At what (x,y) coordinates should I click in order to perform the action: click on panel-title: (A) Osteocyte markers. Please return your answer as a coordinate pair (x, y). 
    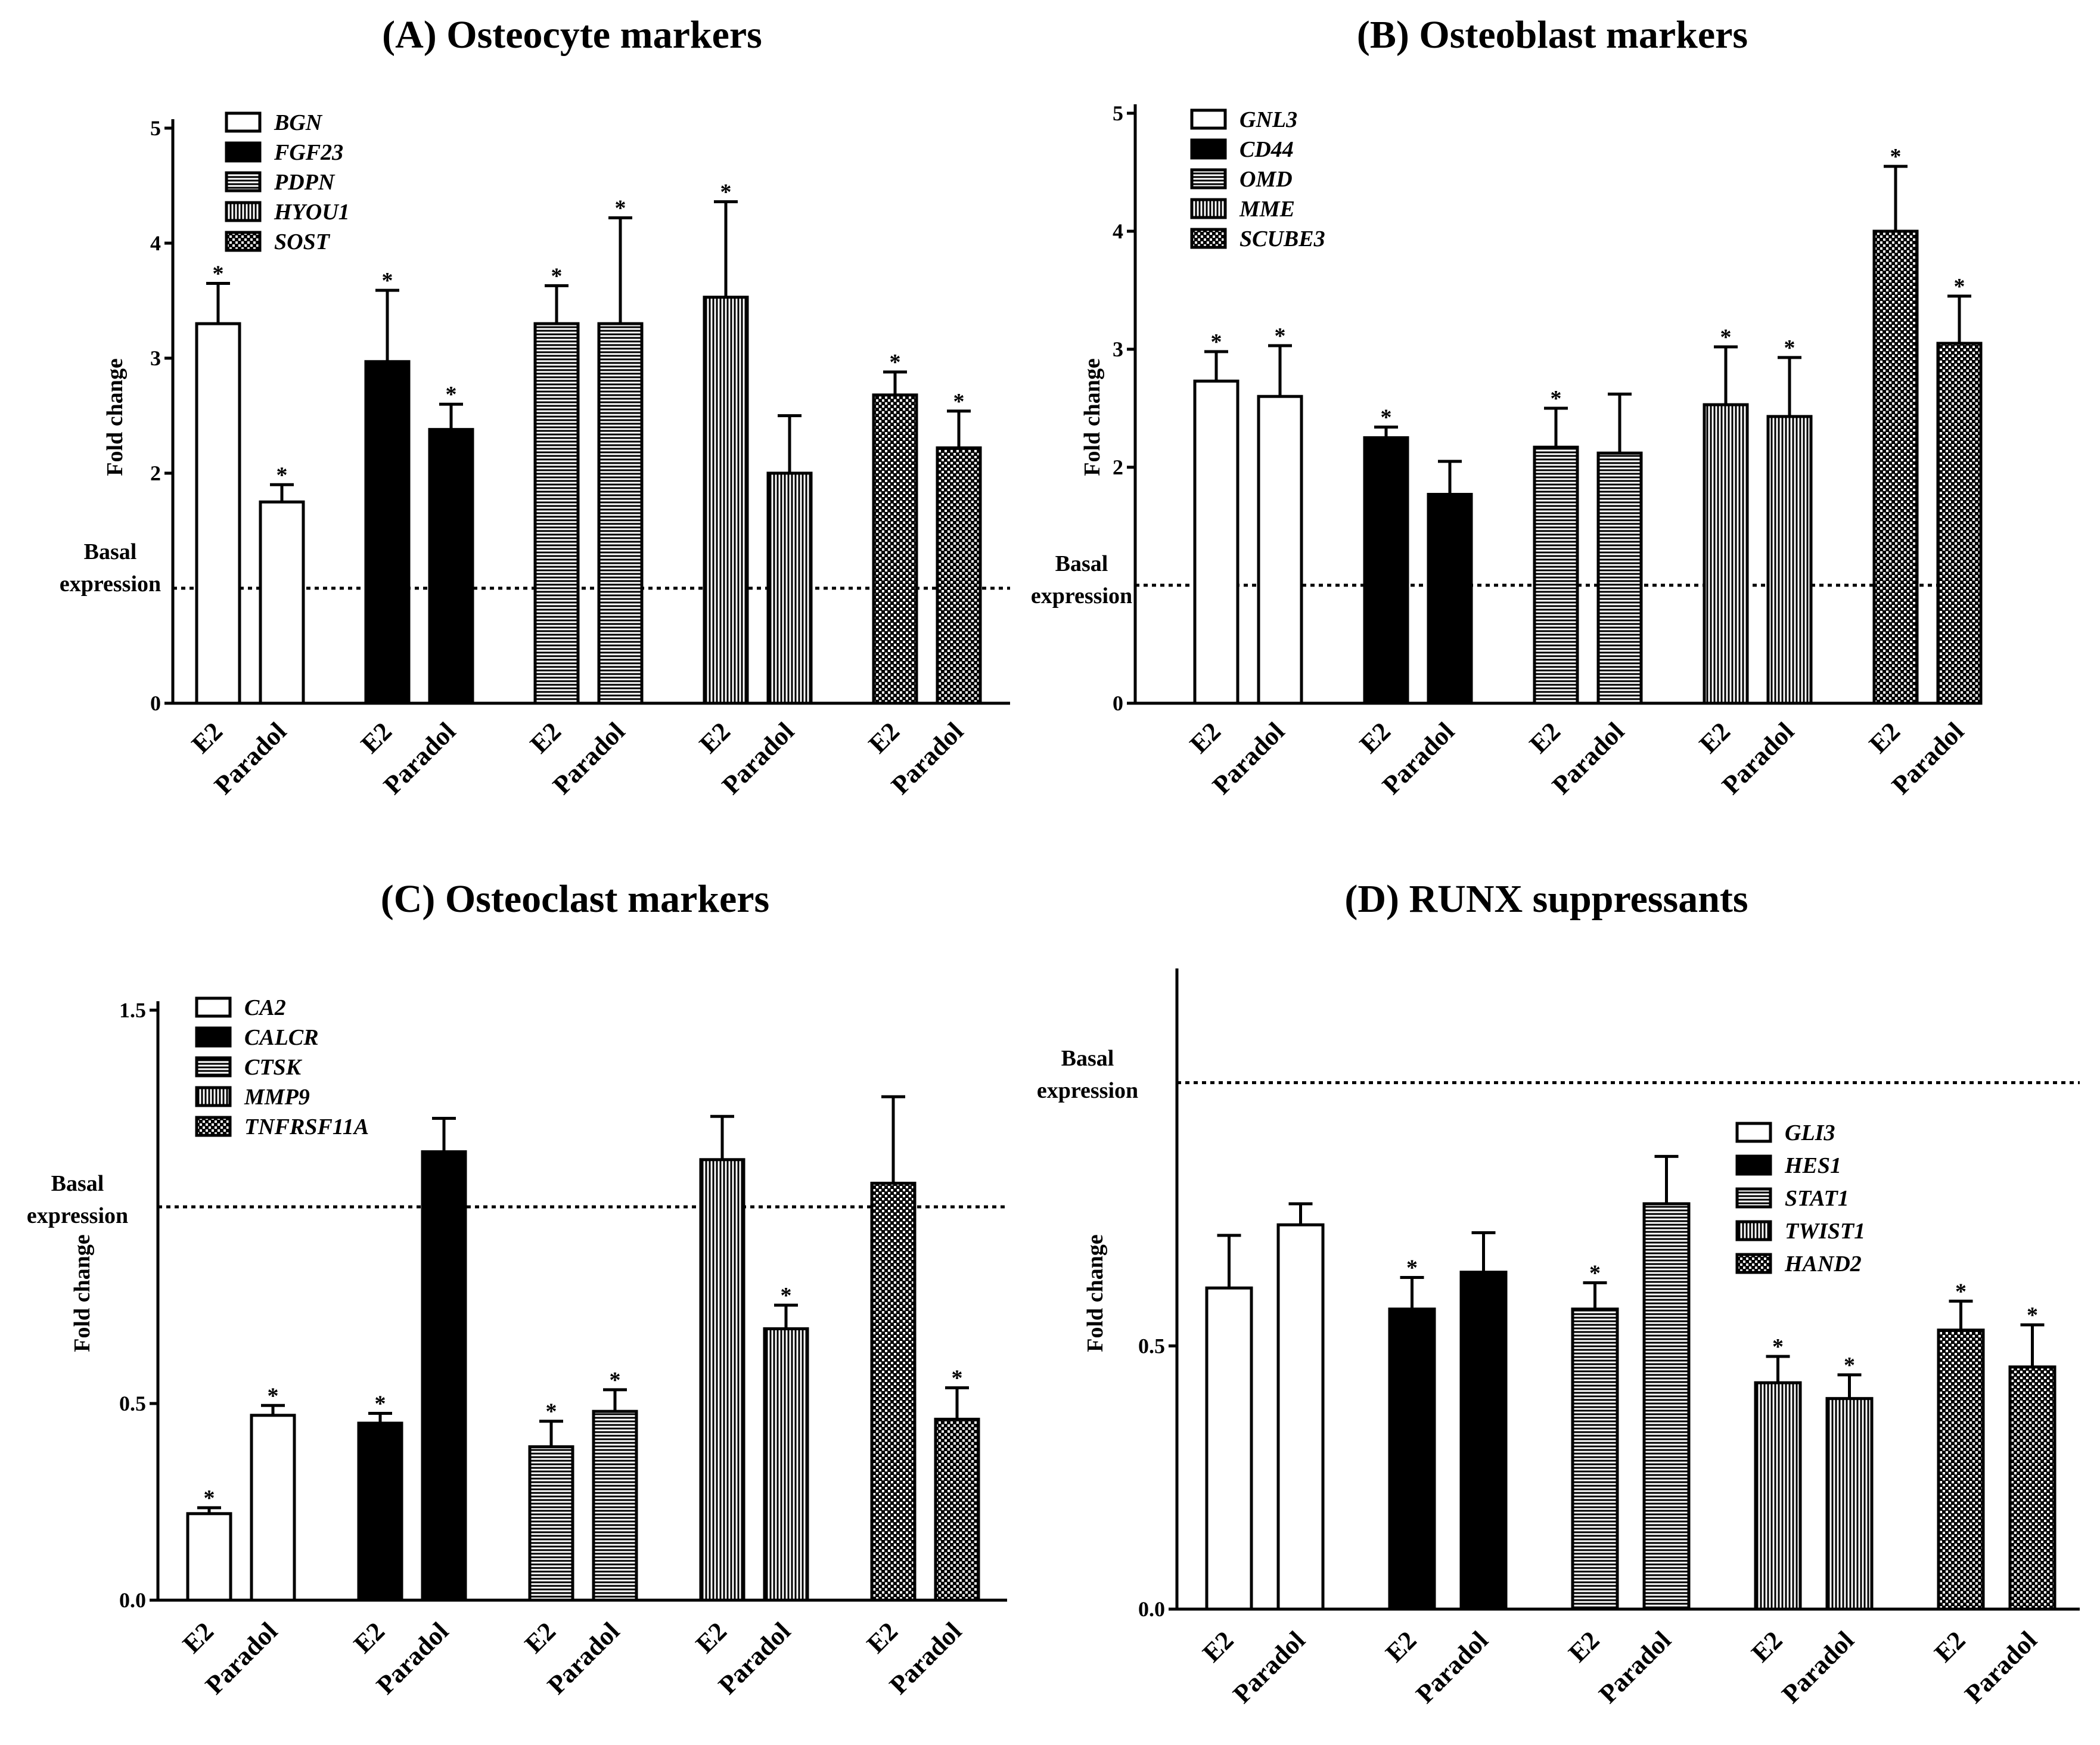
    Looking at the image, I should click on (572, 35).